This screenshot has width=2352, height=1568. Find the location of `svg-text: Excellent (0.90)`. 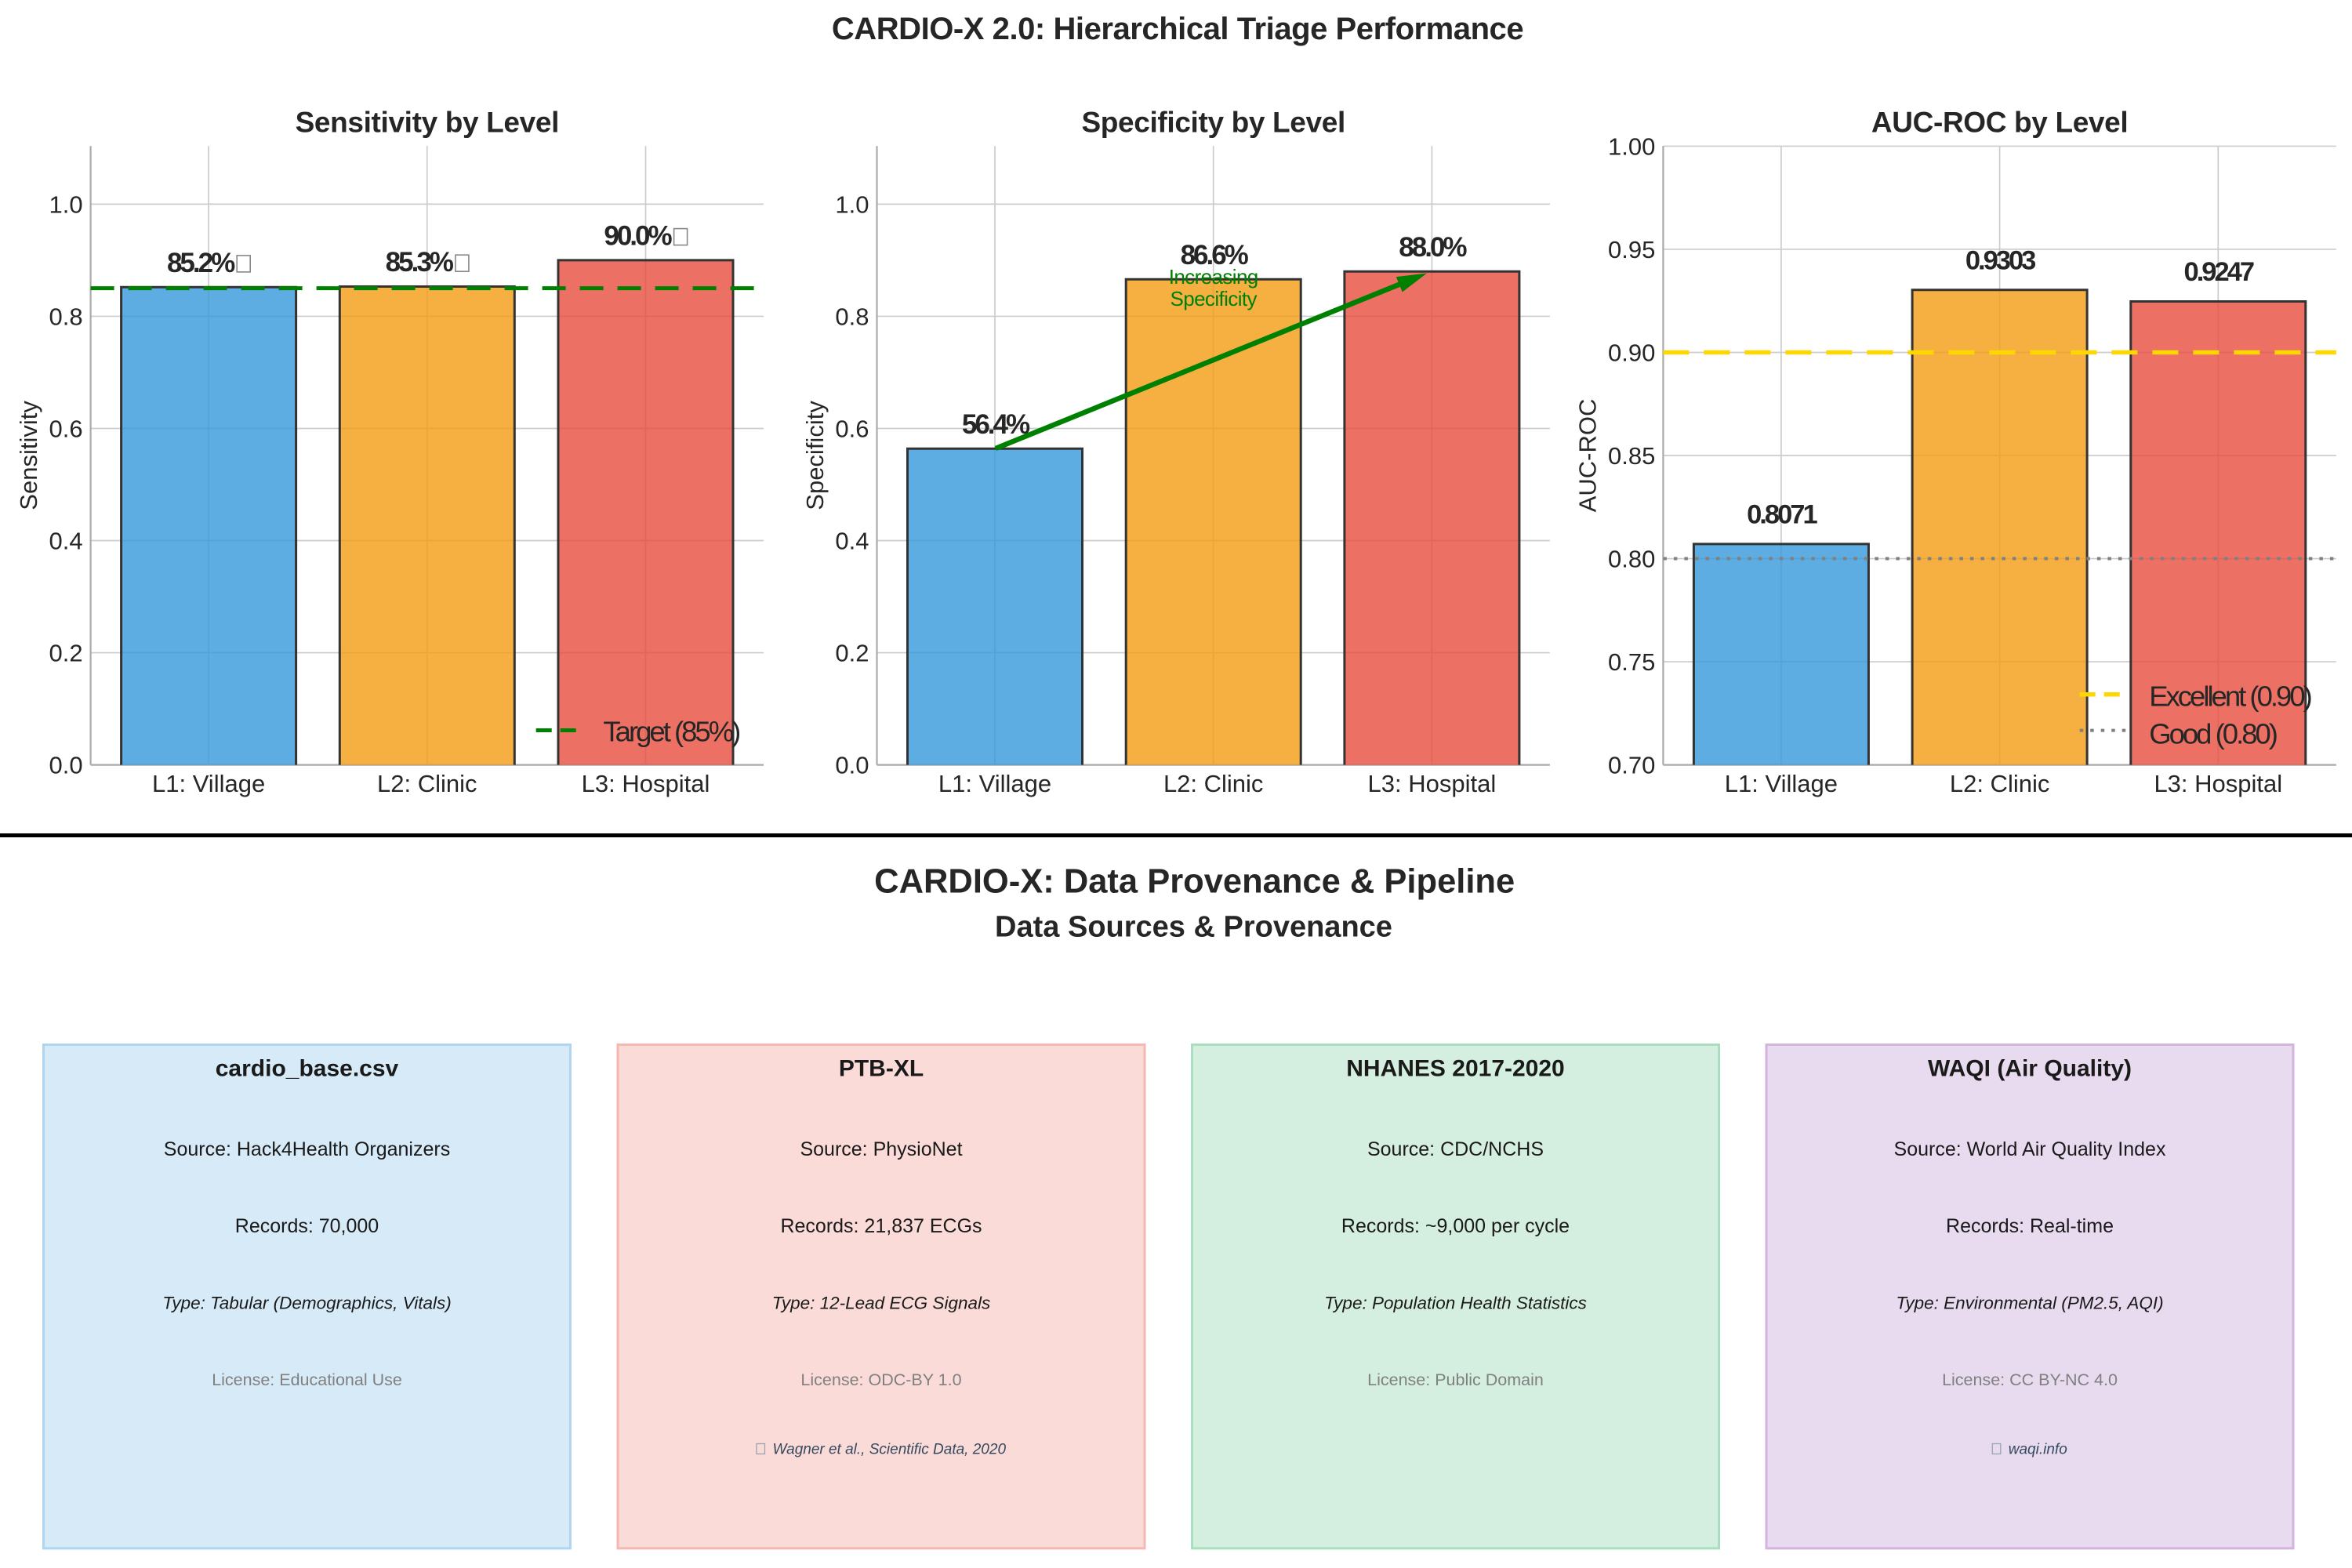

svg-text: Excellent (0.90) is located at coordinates (2229, 697).